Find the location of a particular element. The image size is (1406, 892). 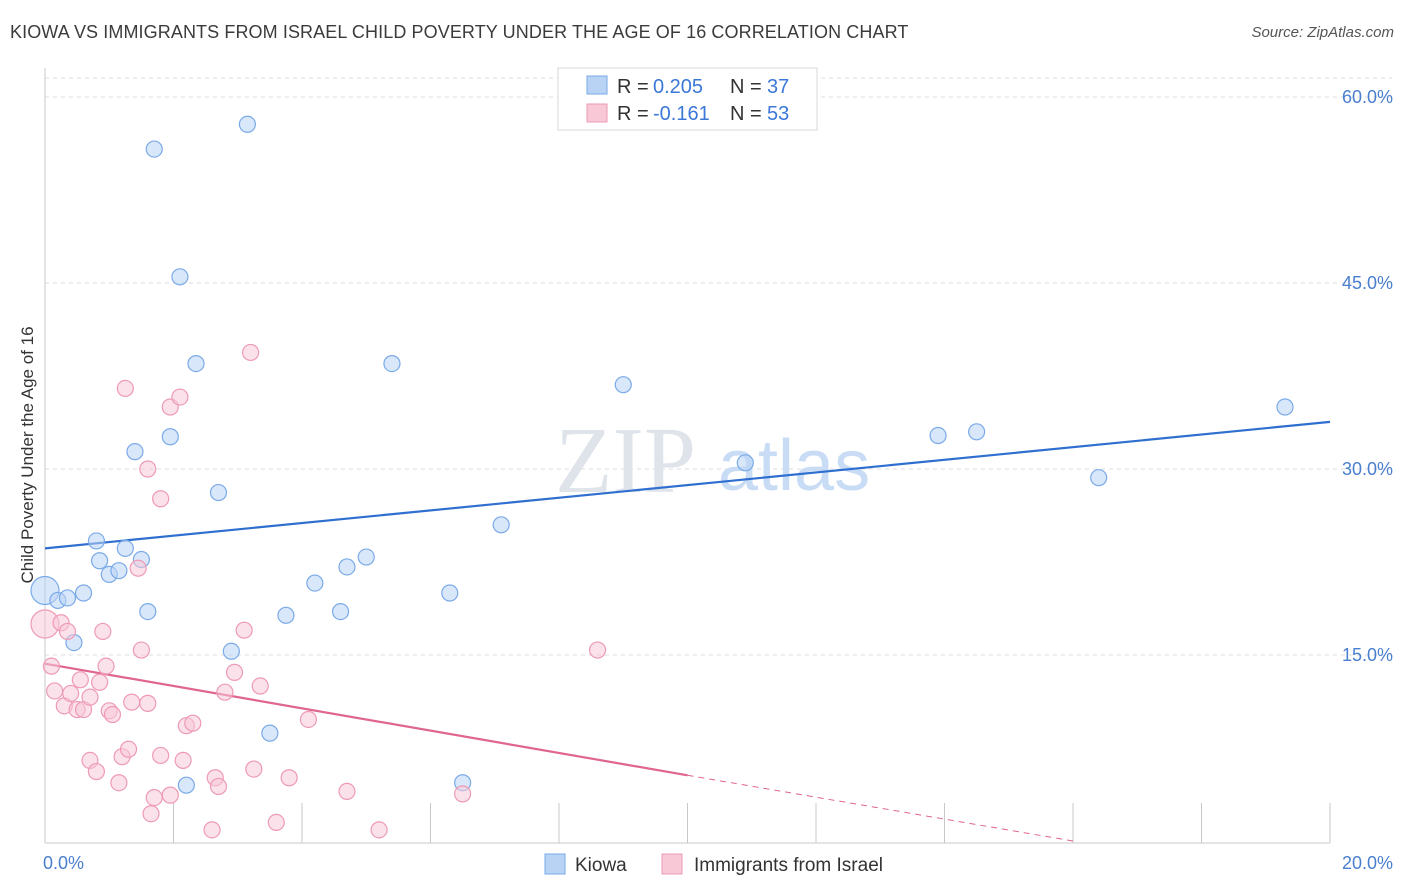

bottom-legend-israel: Immigrants from Israel is located at coordinates (788, 865).